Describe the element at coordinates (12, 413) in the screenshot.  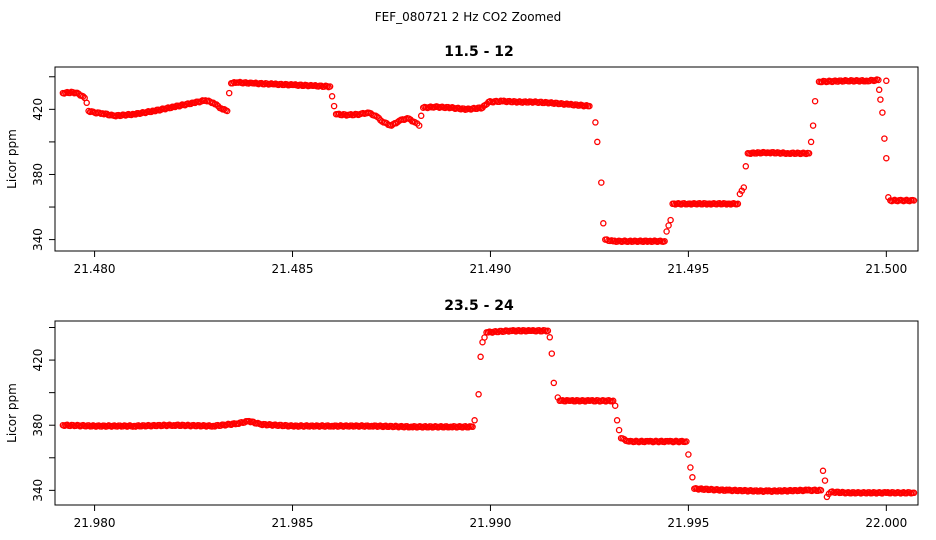
I see `panel-2-y-label: Licor ppm` at that location.